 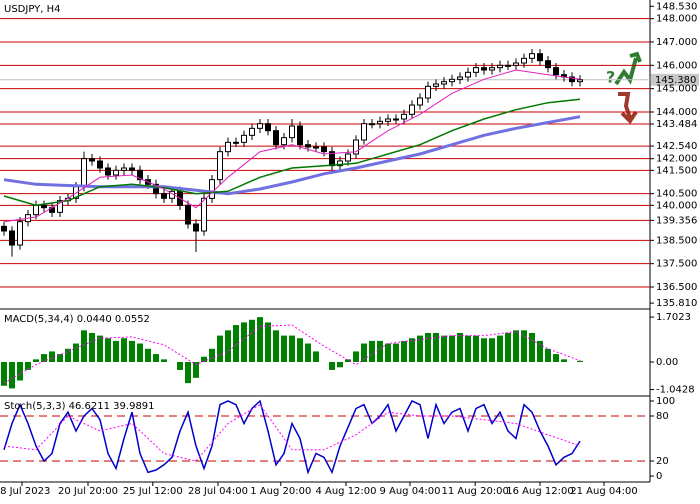 What do you see at coordinates (676, 6) in the screenshot?
I see `y-tick-label: 148.530` at bounding box center [676, 6].